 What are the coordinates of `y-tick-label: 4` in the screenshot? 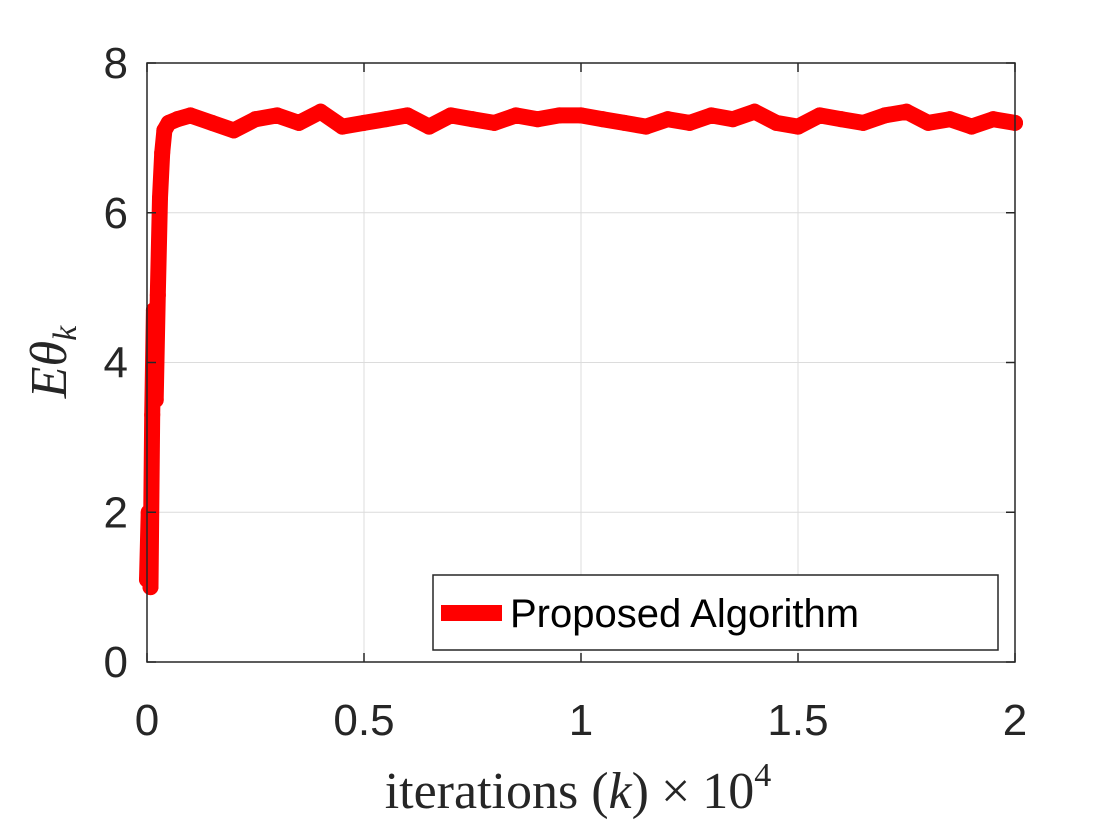 It's located at (116, 363).